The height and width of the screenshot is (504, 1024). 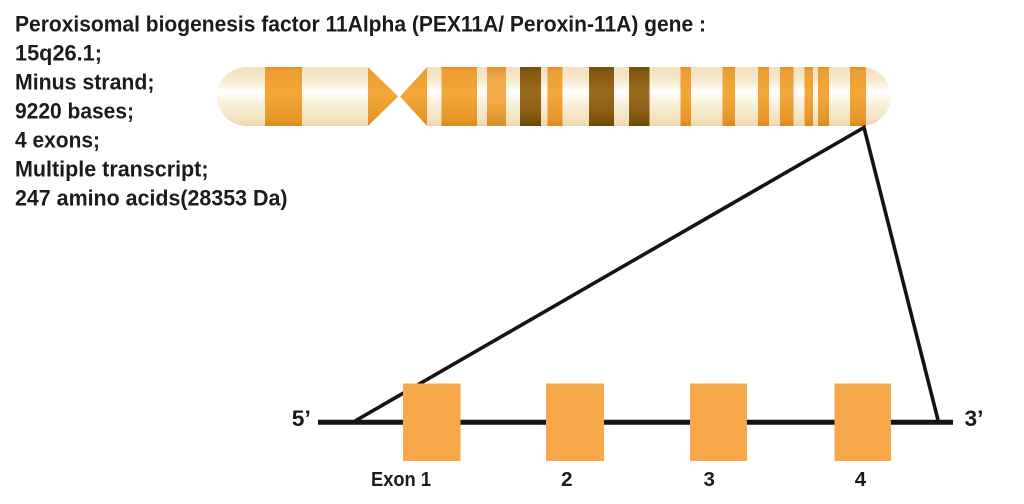 I want to click on svg-text: Minus strand;, so click(x=85, y=82).